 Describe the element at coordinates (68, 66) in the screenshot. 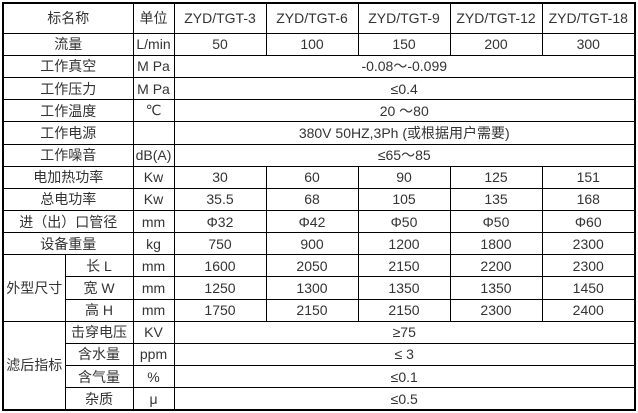

I see `row-vacuum-label: 工作真空` at that location.